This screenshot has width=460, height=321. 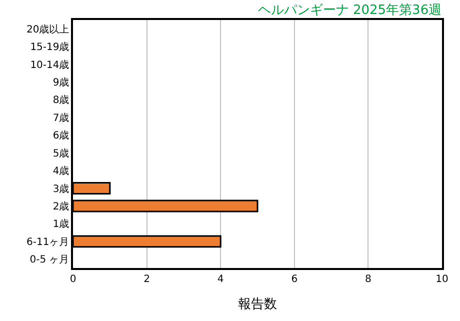 I want to click on y-tick-label: 7歳, so click(x=61, y=118).